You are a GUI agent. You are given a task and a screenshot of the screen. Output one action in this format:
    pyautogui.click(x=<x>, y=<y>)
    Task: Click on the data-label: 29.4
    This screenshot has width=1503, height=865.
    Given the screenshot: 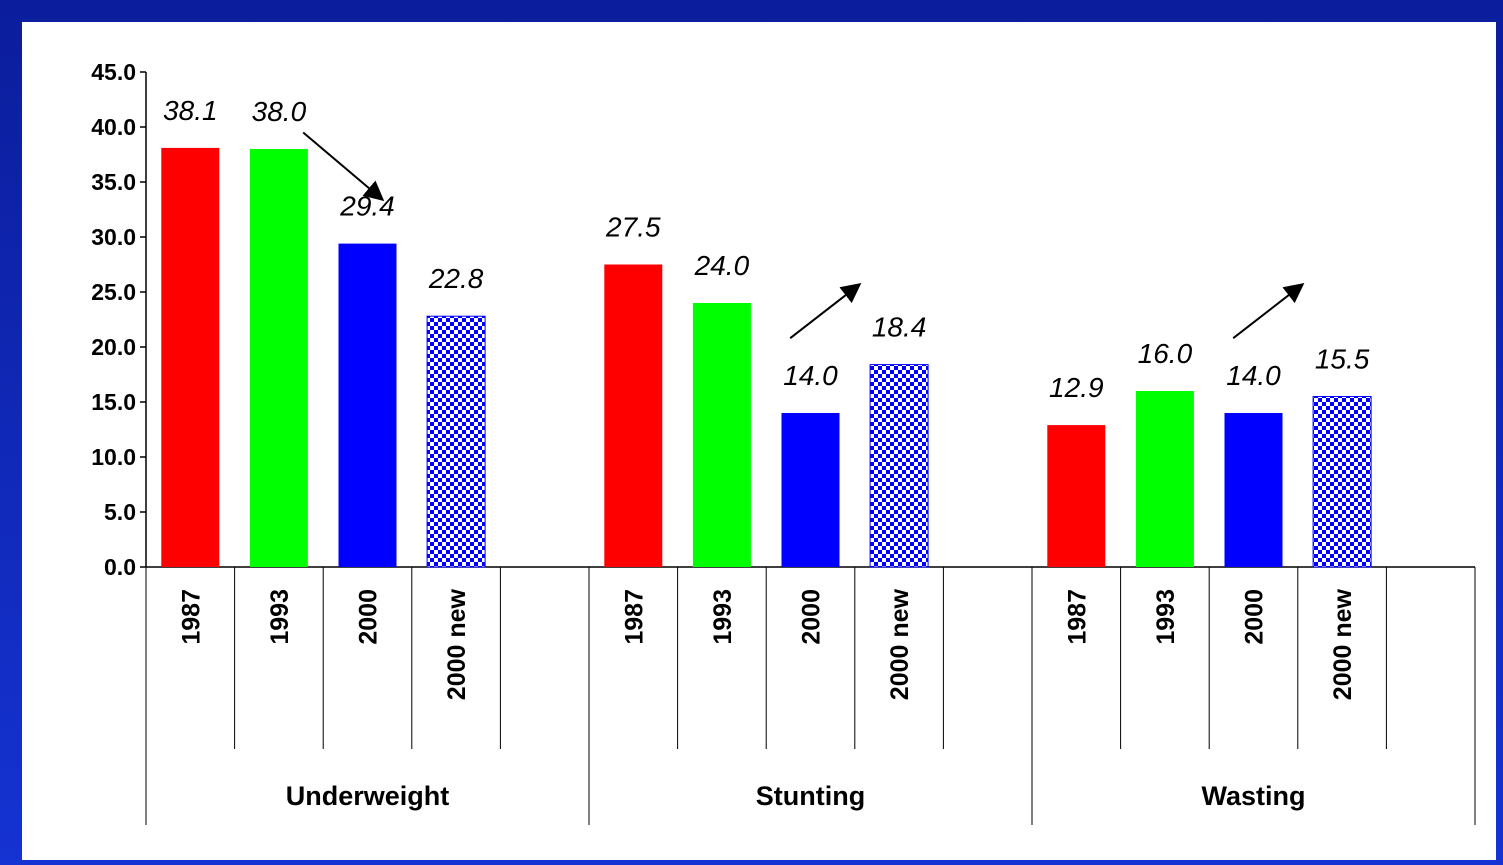 What is the action you would take?
    pyautogui.click(x=367, y=206)
    